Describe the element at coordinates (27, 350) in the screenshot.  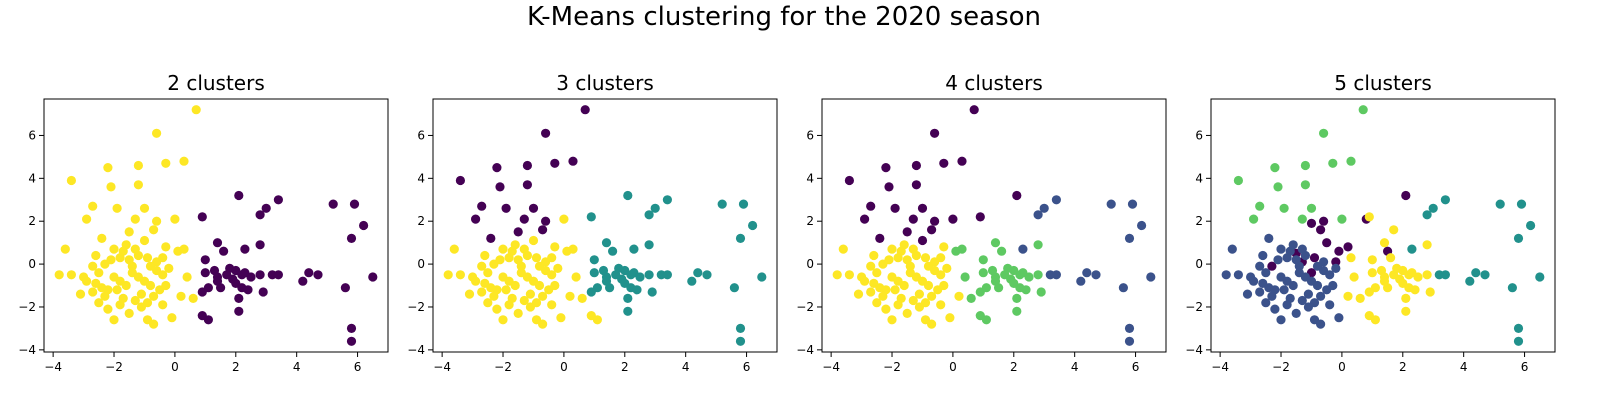
I see `y-tick-label: −4` at that location.